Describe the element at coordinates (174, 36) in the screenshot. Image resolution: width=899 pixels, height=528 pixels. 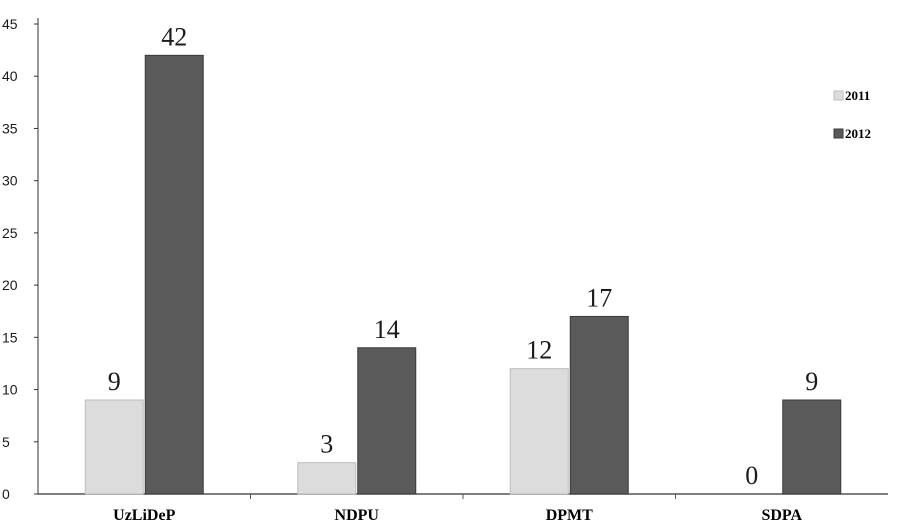
I see `data-label-2012-uzlidep: 42` at that location.